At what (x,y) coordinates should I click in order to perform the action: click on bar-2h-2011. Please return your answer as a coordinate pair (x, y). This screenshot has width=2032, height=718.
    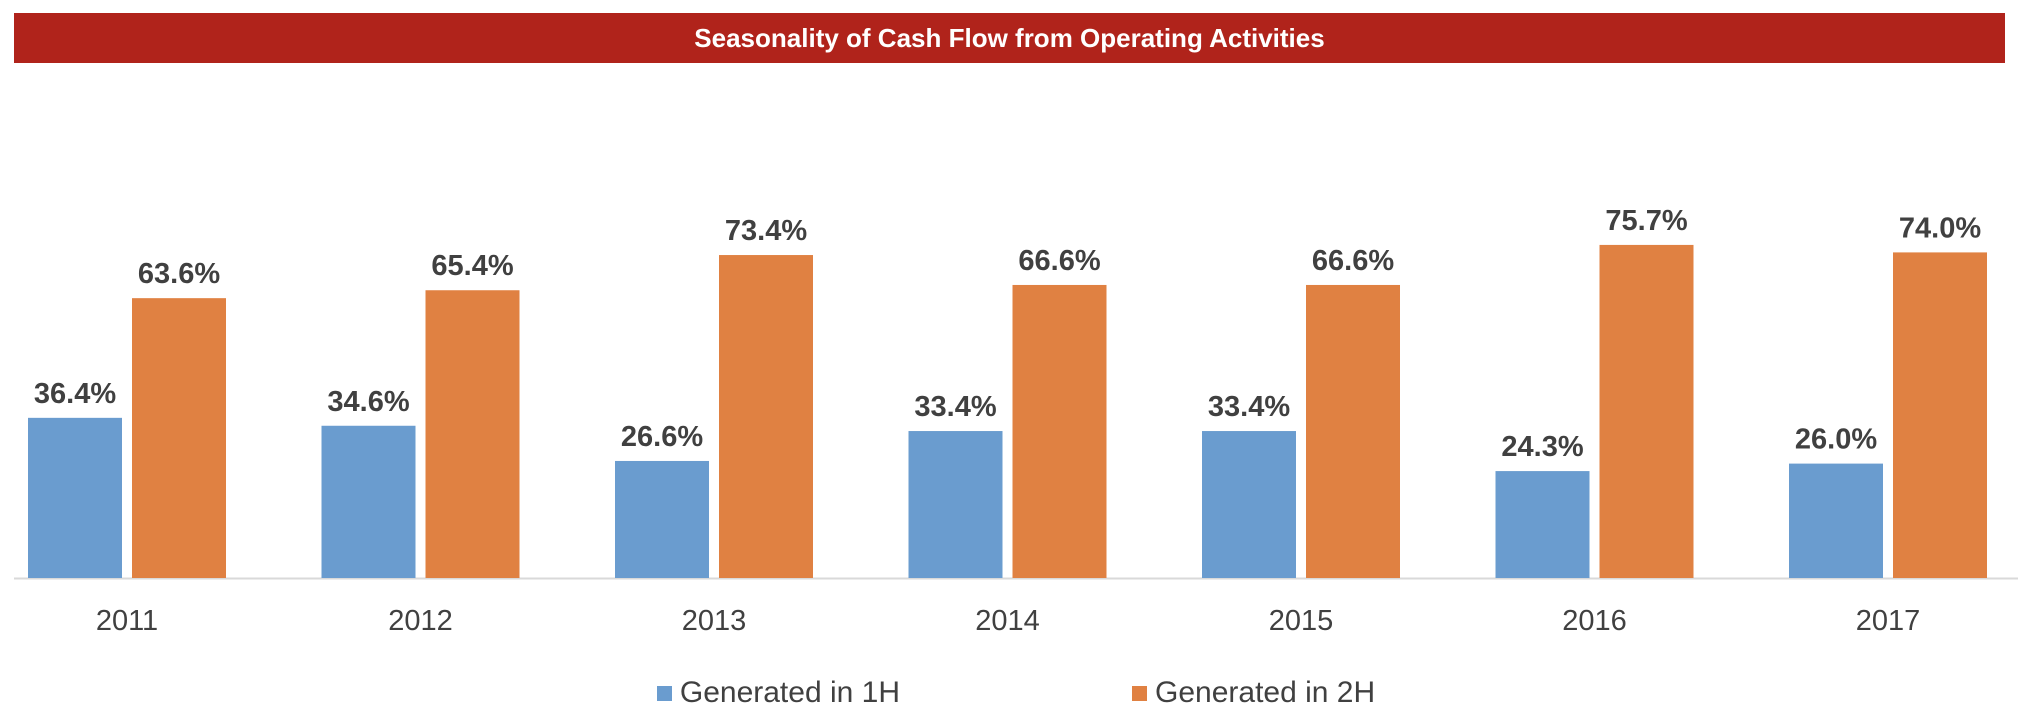
    Looking at the image, I should click on (179, 438).